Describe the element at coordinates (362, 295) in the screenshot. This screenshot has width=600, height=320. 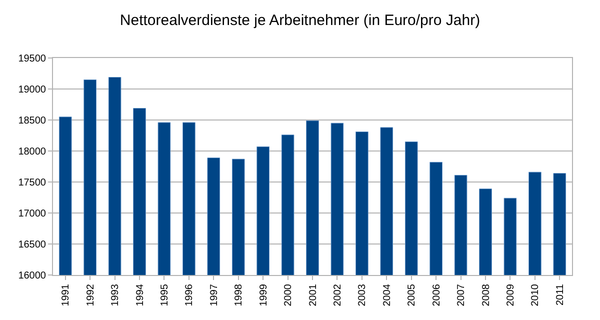
I see `x-tick-label: 2003` at that location.